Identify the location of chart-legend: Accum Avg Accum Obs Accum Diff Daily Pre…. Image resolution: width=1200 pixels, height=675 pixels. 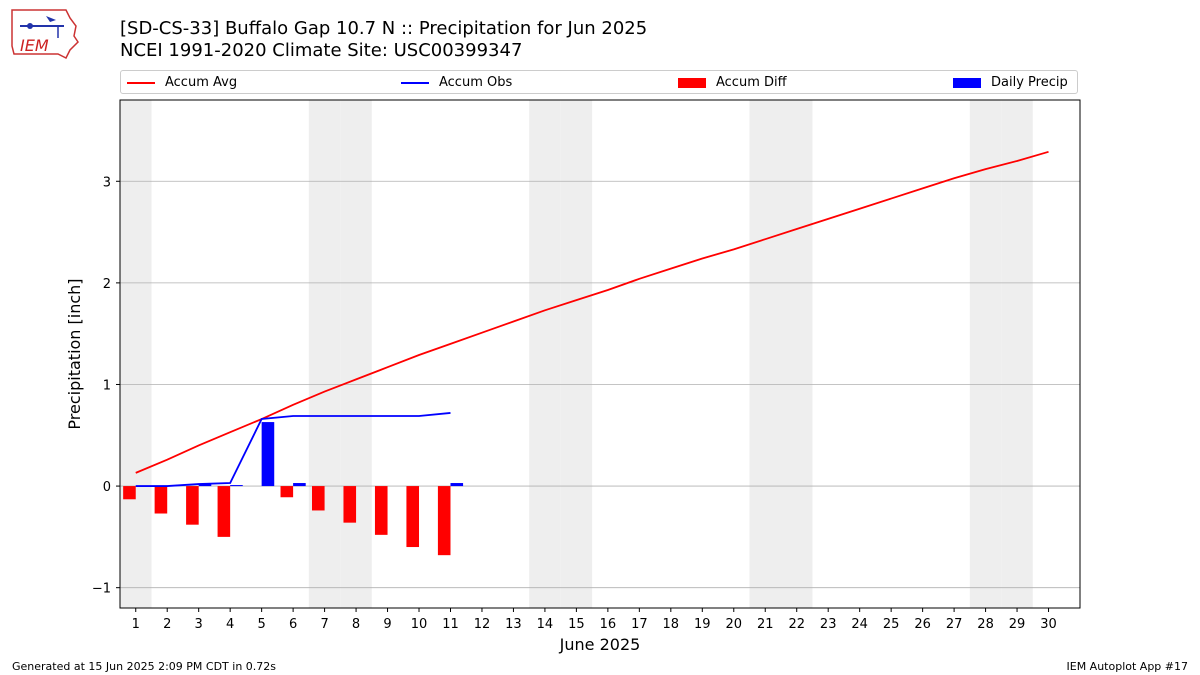
(599, 82).